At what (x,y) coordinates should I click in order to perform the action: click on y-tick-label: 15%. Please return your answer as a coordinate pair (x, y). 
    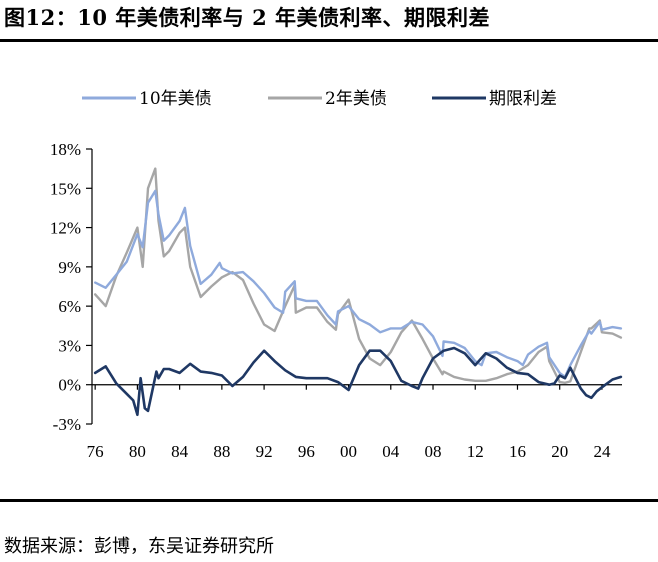
    Looking at the image, I should click on (65, 188).